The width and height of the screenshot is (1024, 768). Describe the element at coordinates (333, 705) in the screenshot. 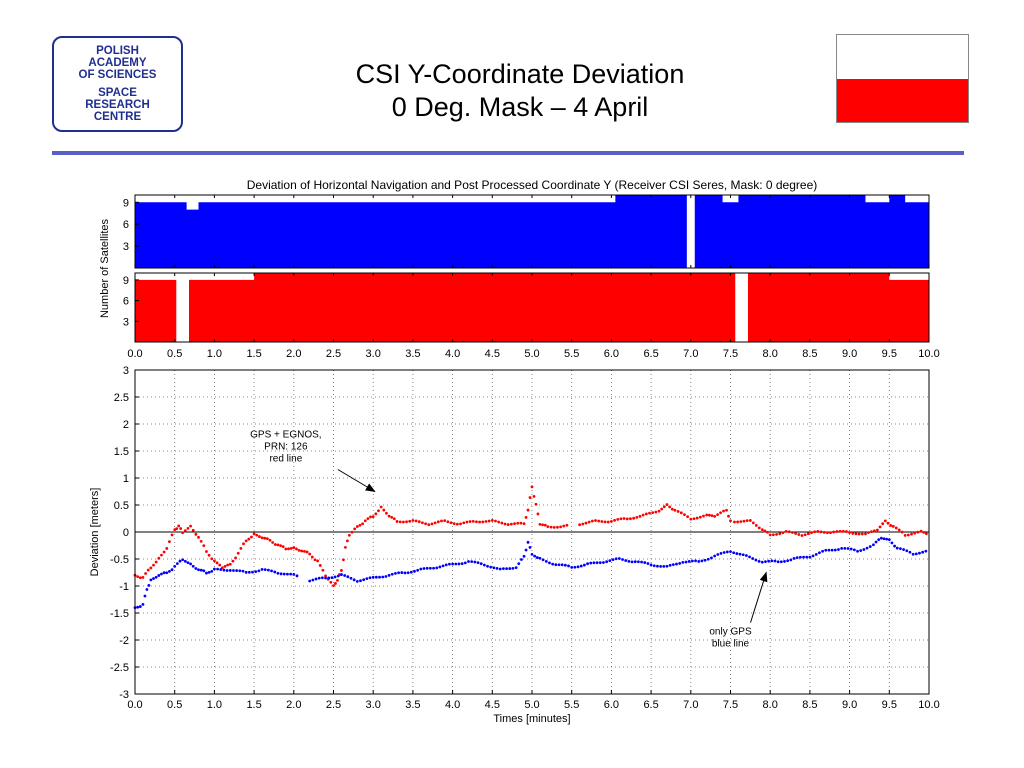

I see `deviation-xtick-label: 2.5` at that location.